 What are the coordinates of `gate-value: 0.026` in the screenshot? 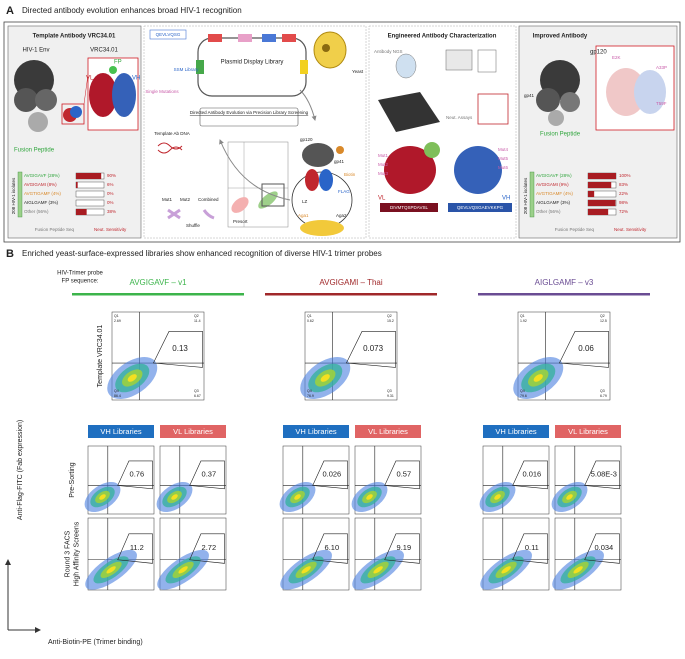 It's located at (331, 474).